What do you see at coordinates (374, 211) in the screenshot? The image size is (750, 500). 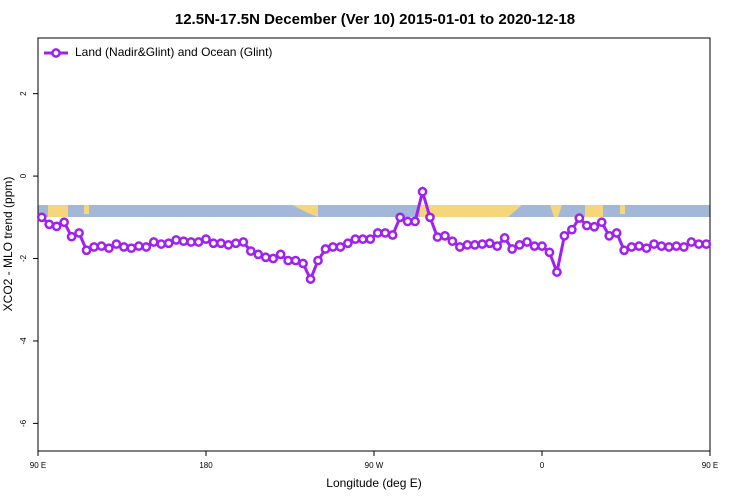 I see `map-strip` at bounding box center [374, 211].